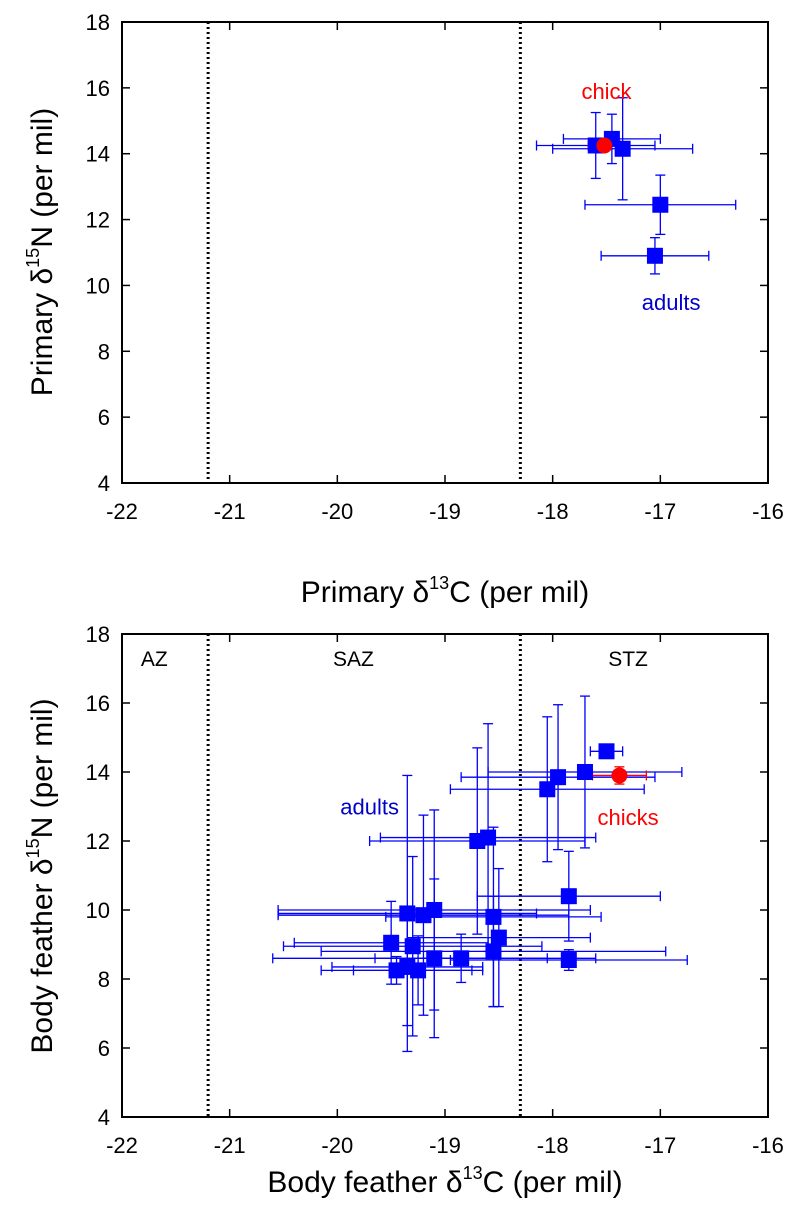 The height and width of the screenshot is (1220, 791). I want to click on zone-label: AZ, so click(154, 659).